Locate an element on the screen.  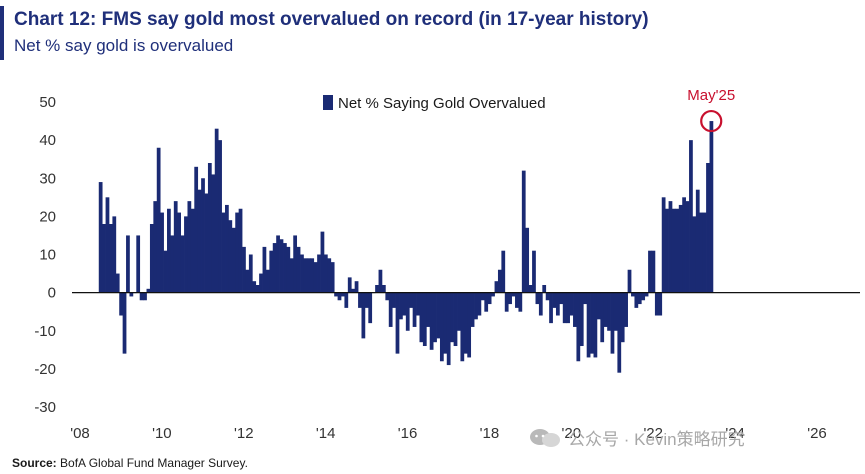
legend-swatch is located at coordinates (328, 102).